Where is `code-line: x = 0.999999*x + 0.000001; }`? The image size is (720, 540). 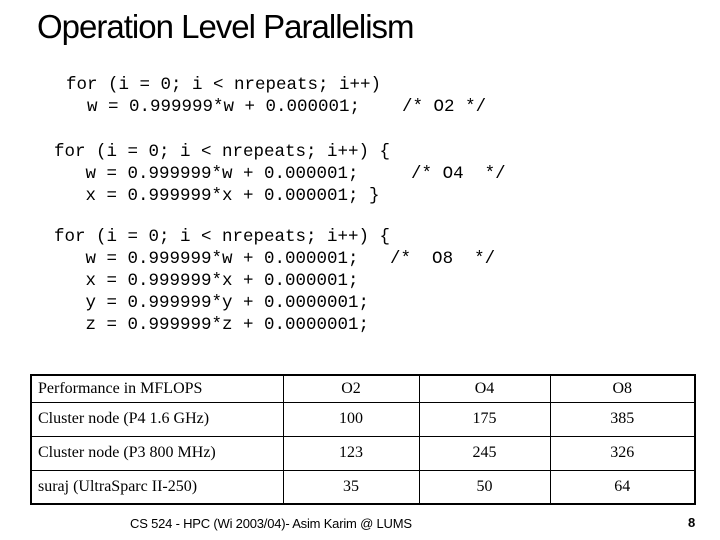 code-line: x = 0.999999*x + 0.000001; } is located at coordinates (217, 196).